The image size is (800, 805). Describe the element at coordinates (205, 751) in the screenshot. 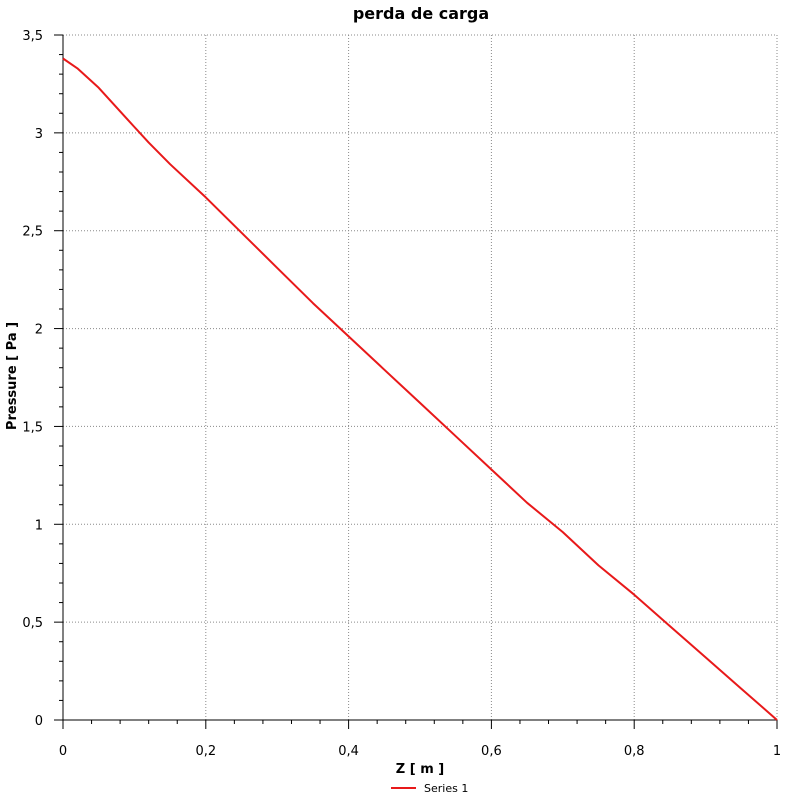

I see `x-tick-label: 0,2` at that location.